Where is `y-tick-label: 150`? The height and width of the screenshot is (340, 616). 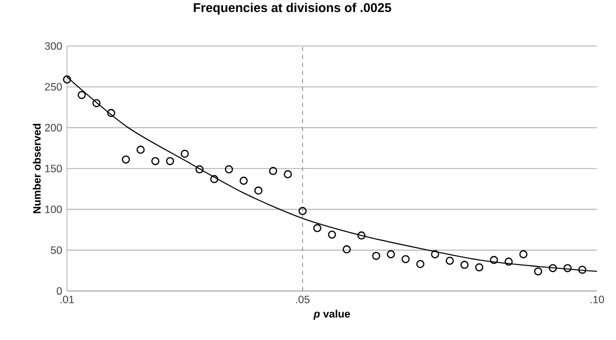 y-tick-label: 150 is located at coordinates (53, 168).